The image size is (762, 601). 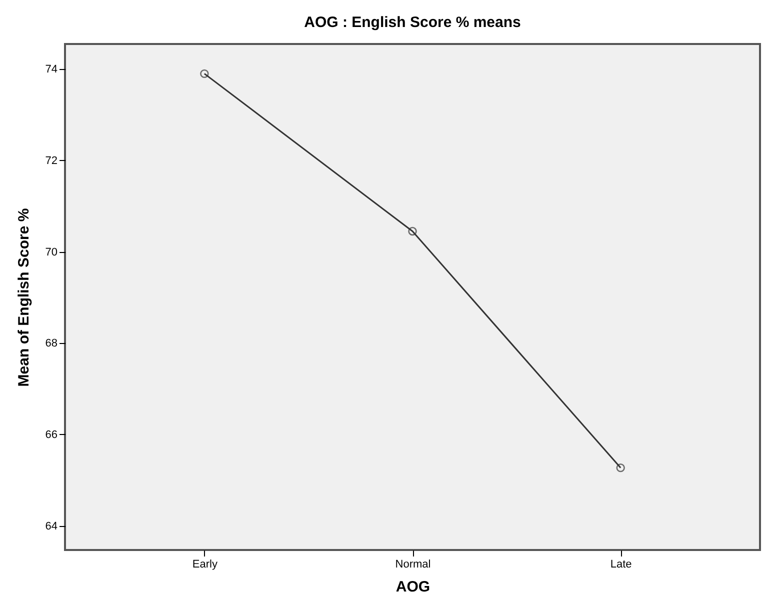 What do you see at coordinates (51, 434) in the screenshot?
I see `y-tick-label: 66` at bounding box center [51, 434].